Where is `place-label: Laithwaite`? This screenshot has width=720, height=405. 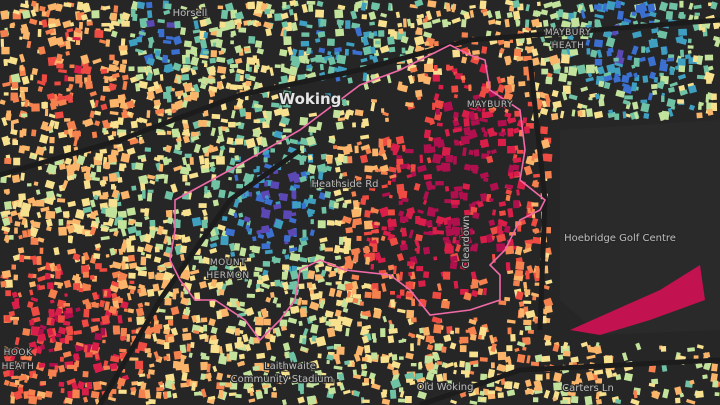 place-label: Laithwaite is located at coordinates (290, 366).